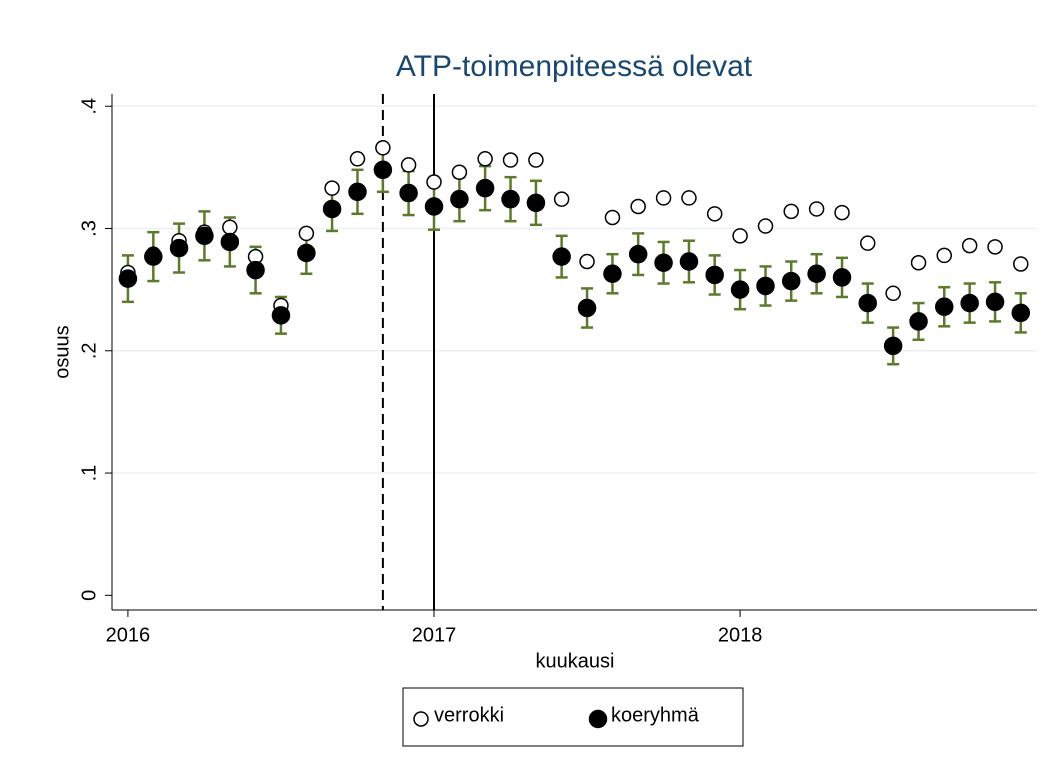 The width and height of the screenshot is (1052, 776). What do you see at coordinates (434, 635) in the screenshot?
I see `x-tick-label: 2017` at bounding box center [434, 635].